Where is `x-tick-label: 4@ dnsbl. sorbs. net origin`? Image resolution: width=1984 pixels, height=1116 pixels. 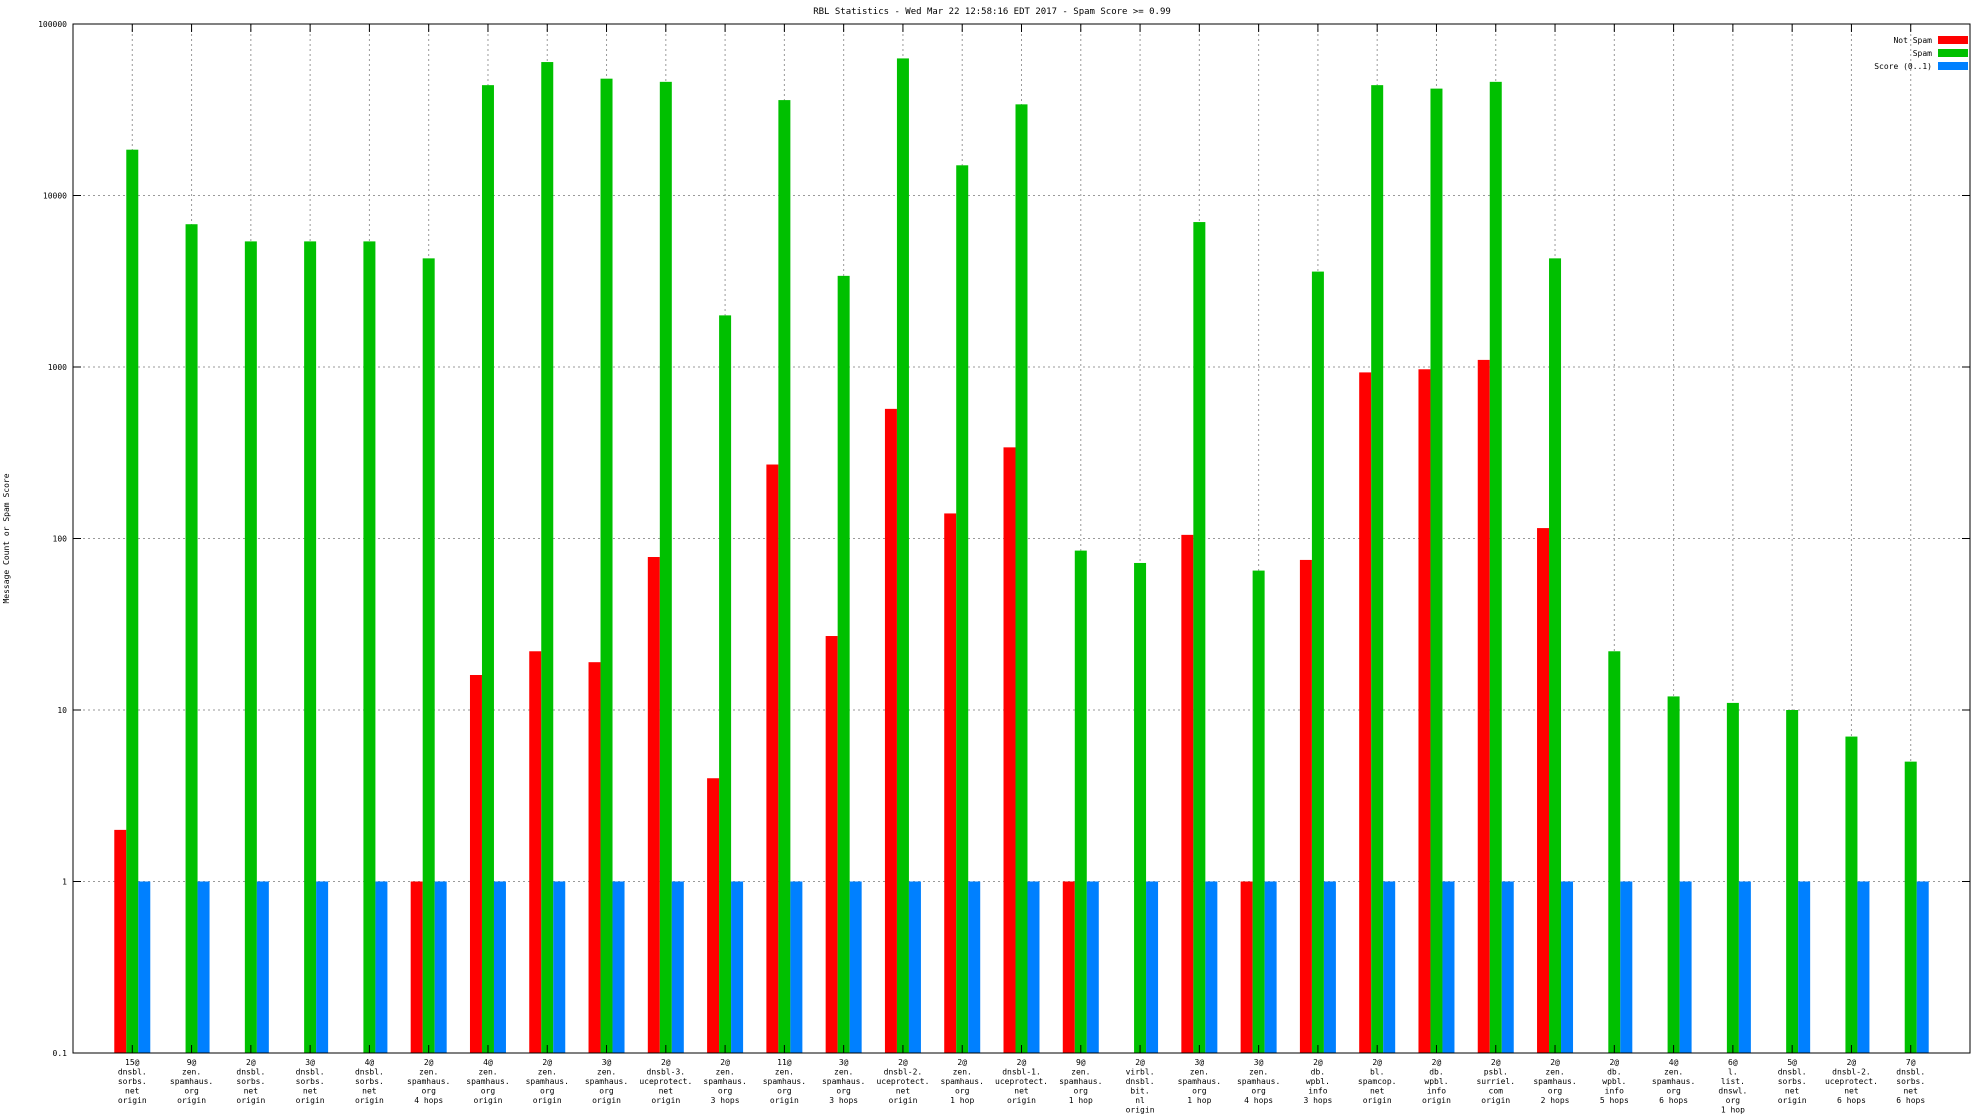
x-tick-label: 4@ dnsbl. sorbs. net origin is located at coordinates (369, 1081).